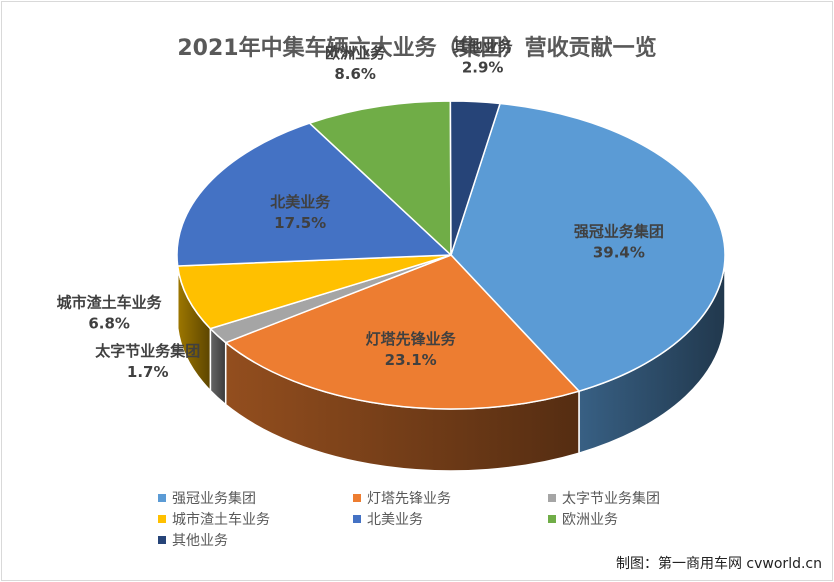 Image resolution: width=834 pixels, height=582 pixels. Describe the element at coordinates (611, 499) in the screenshot. I see `legend-label: 太字节业务集团` at that location.